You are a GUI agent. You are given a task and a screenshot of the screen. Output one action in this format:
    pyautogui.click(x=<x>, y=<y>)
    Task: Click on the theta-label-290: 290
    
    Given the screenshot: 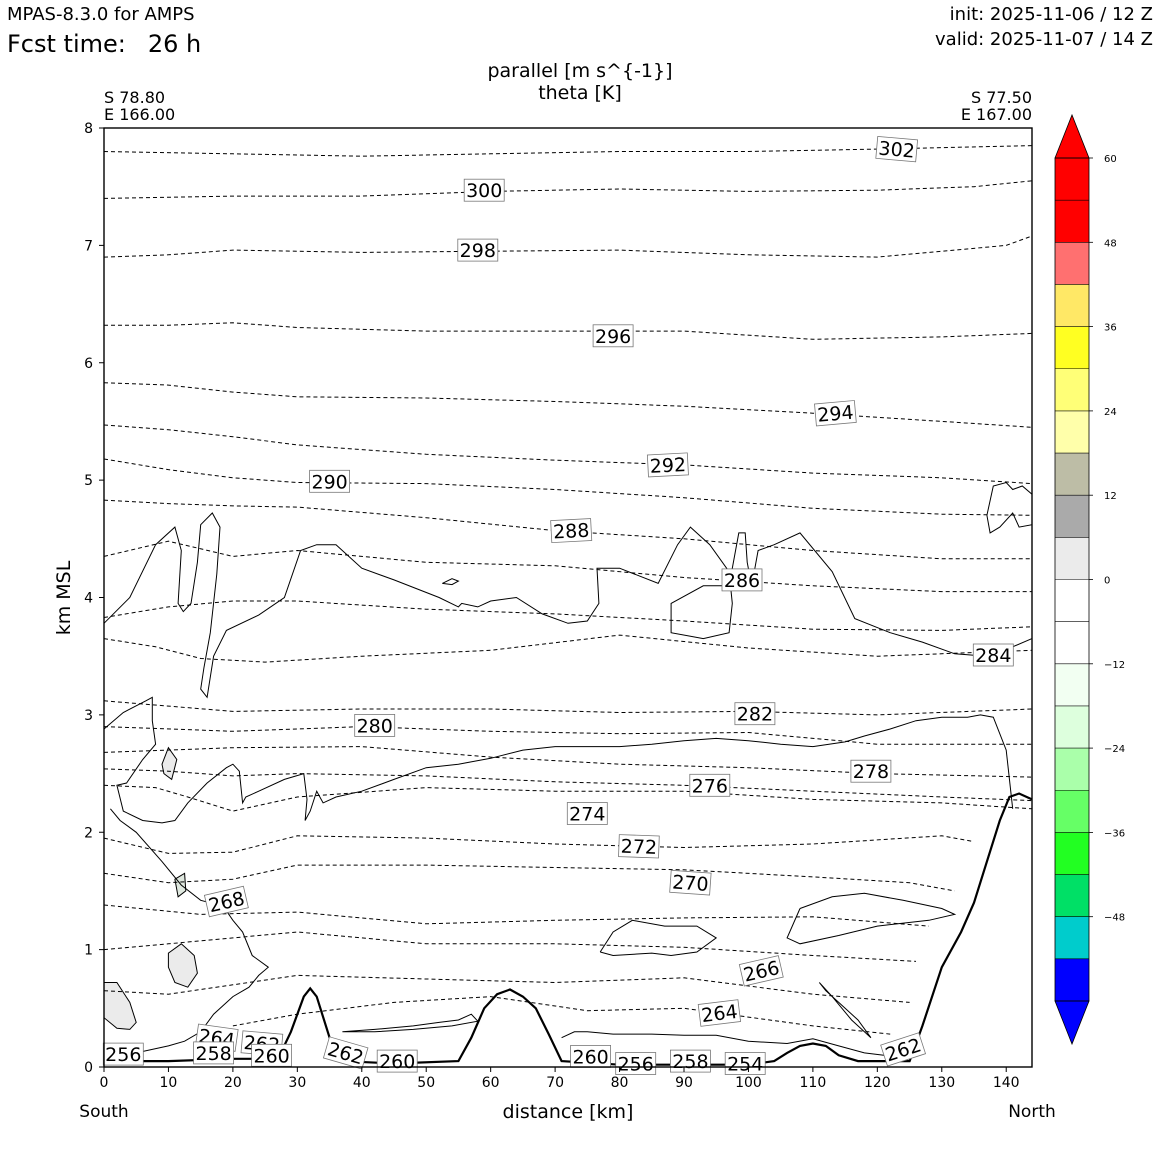 What is the action you would take?
    pyautogui.click(x=330, y=481)
    